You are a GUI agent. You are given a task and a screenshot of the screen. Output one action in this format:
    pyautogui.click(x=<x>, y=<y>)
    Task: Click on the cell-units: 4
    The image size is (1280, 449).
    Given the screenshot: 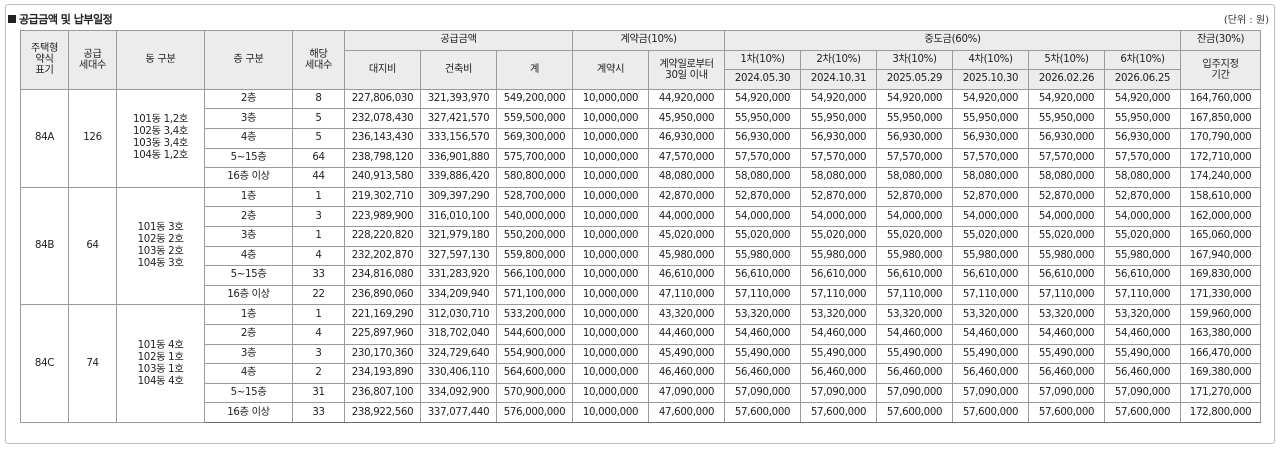 What is the action you would take?
    pyautogui.click(x=318, y=334)
    